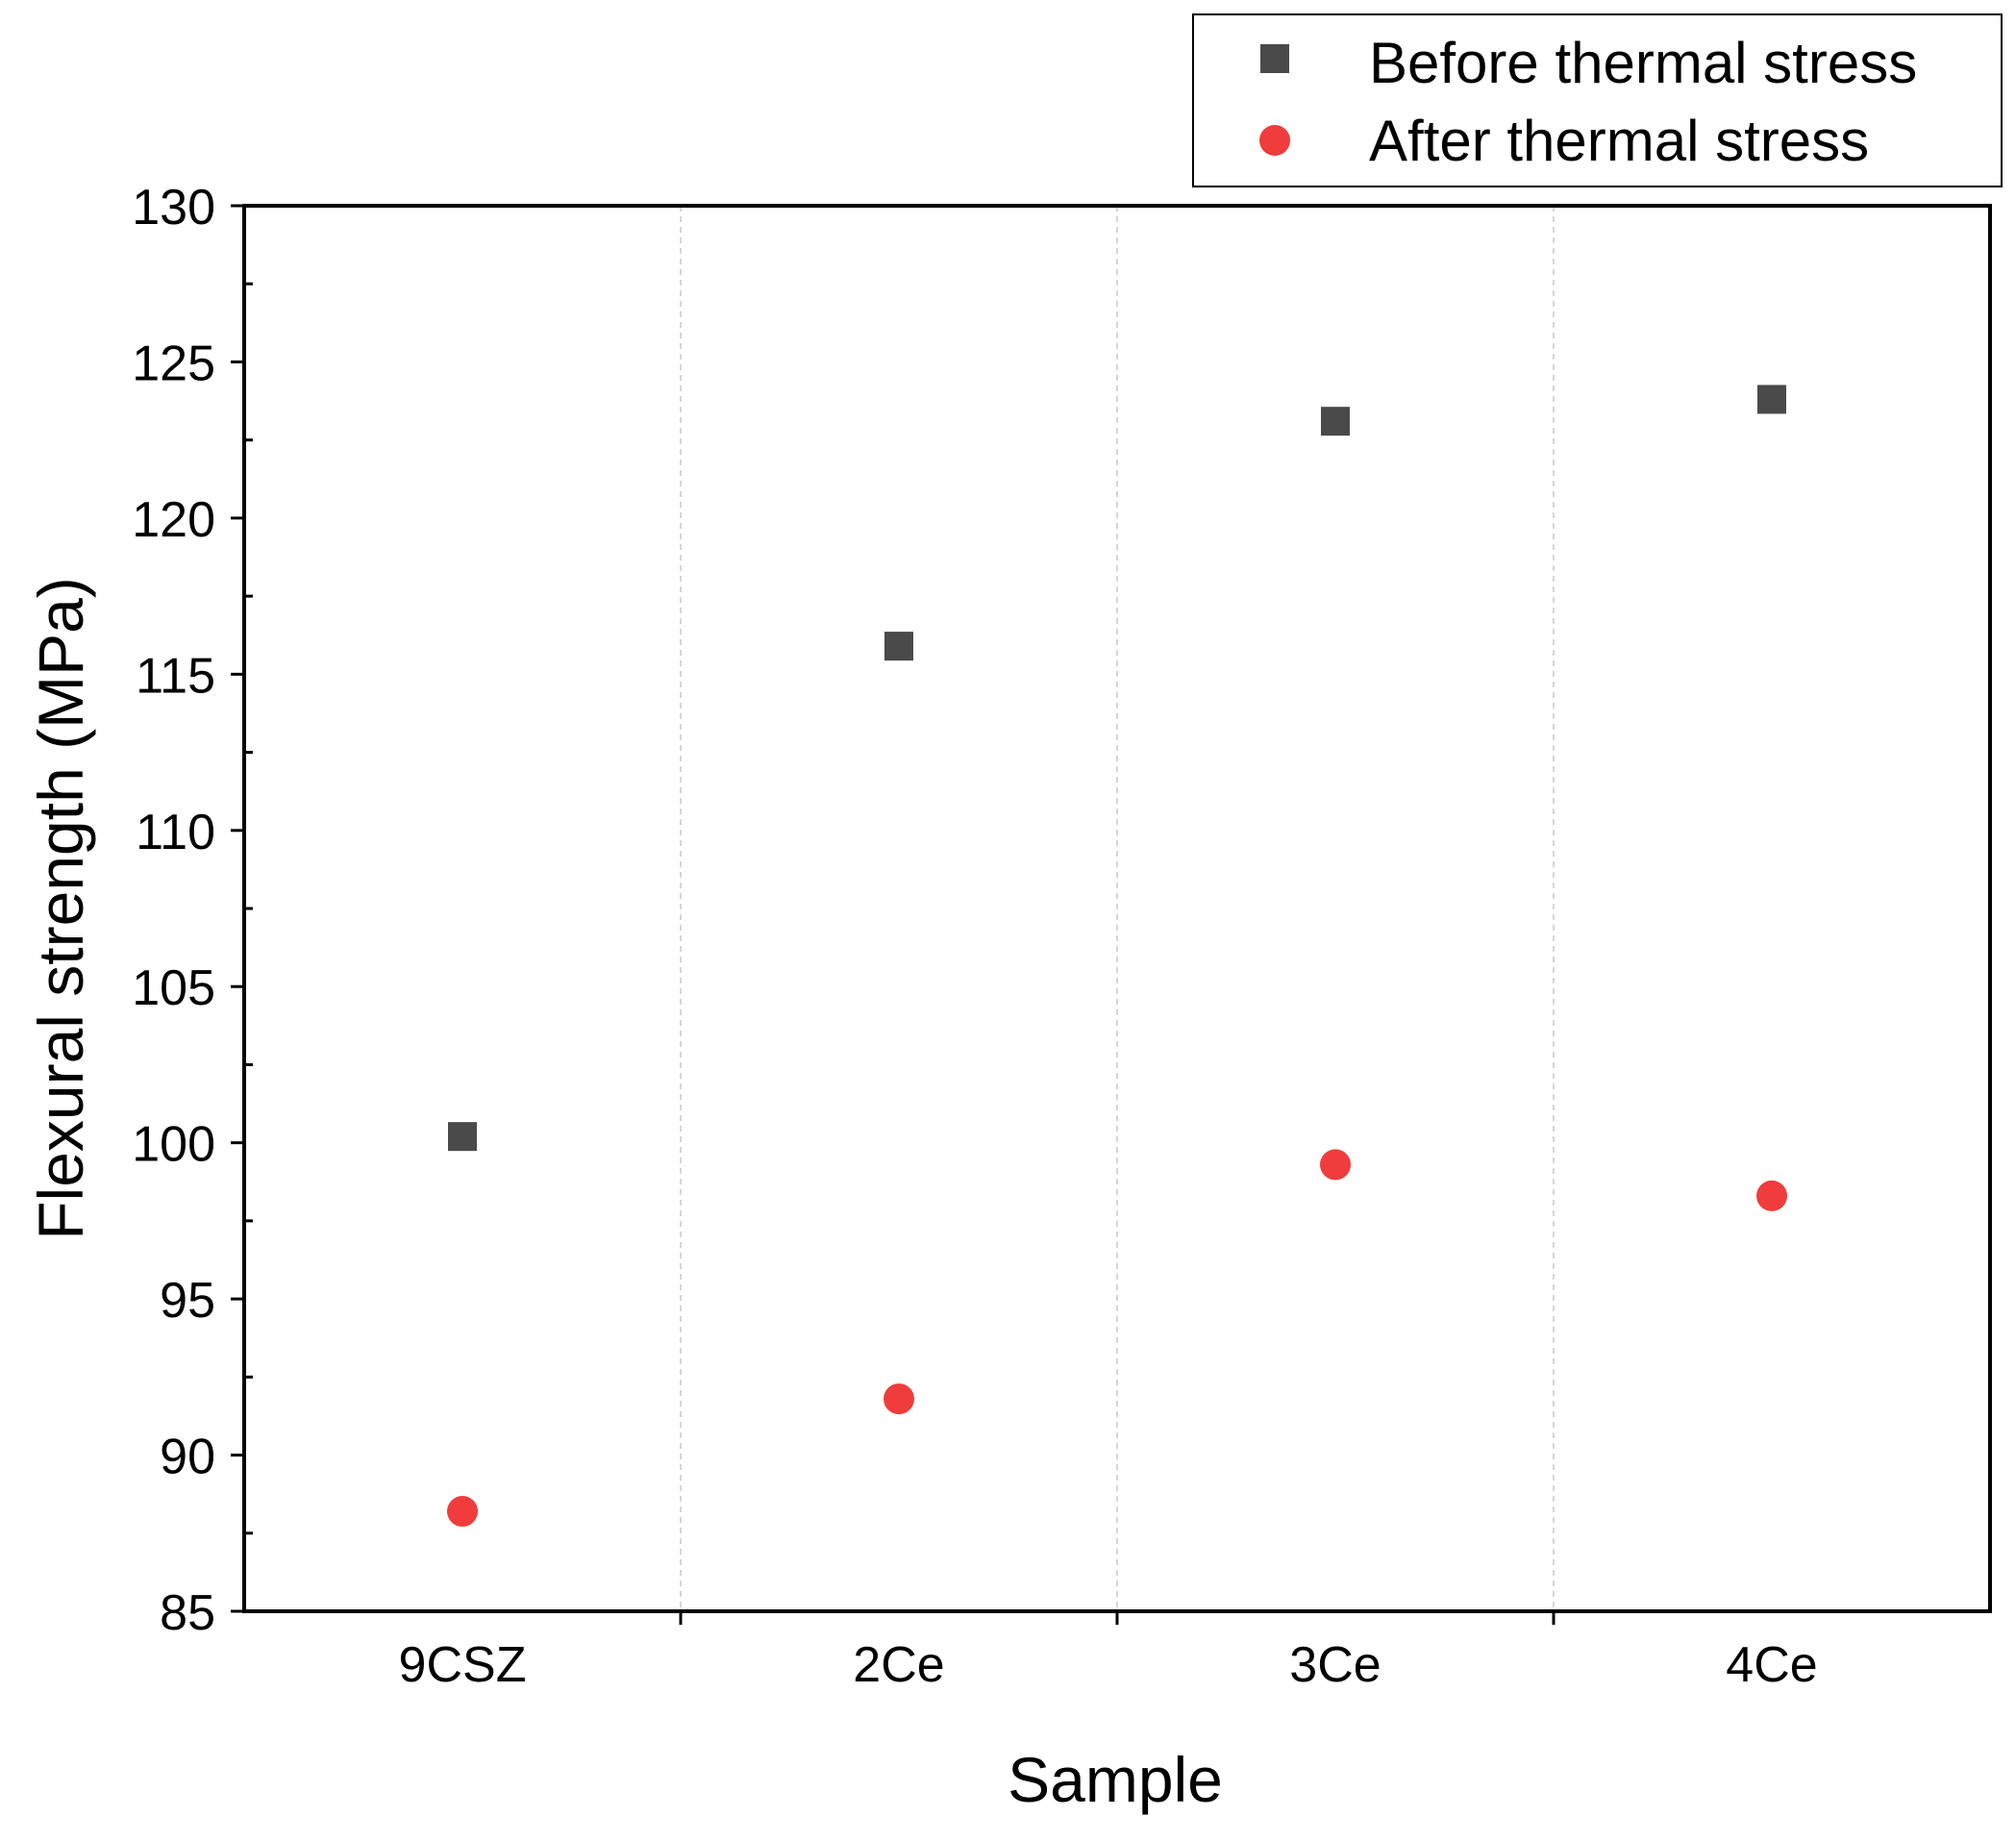 The image size is (2016, 1842). Describe the element at coordinates (173, 1145) in the screenshot. I see `y-tick-label: 100` at that location.